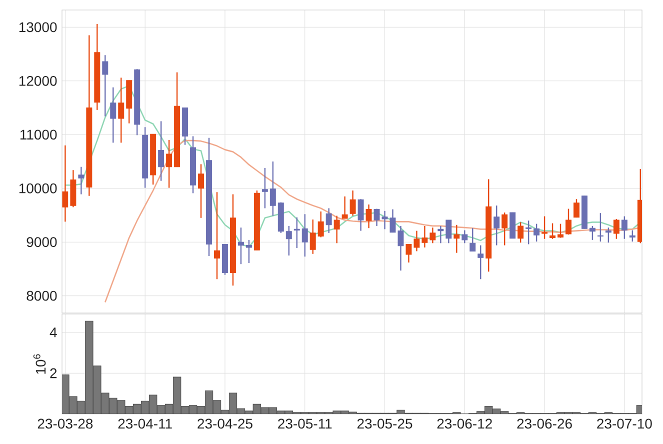  I want to click on y-tick-label: 13000, so click(38, 27).